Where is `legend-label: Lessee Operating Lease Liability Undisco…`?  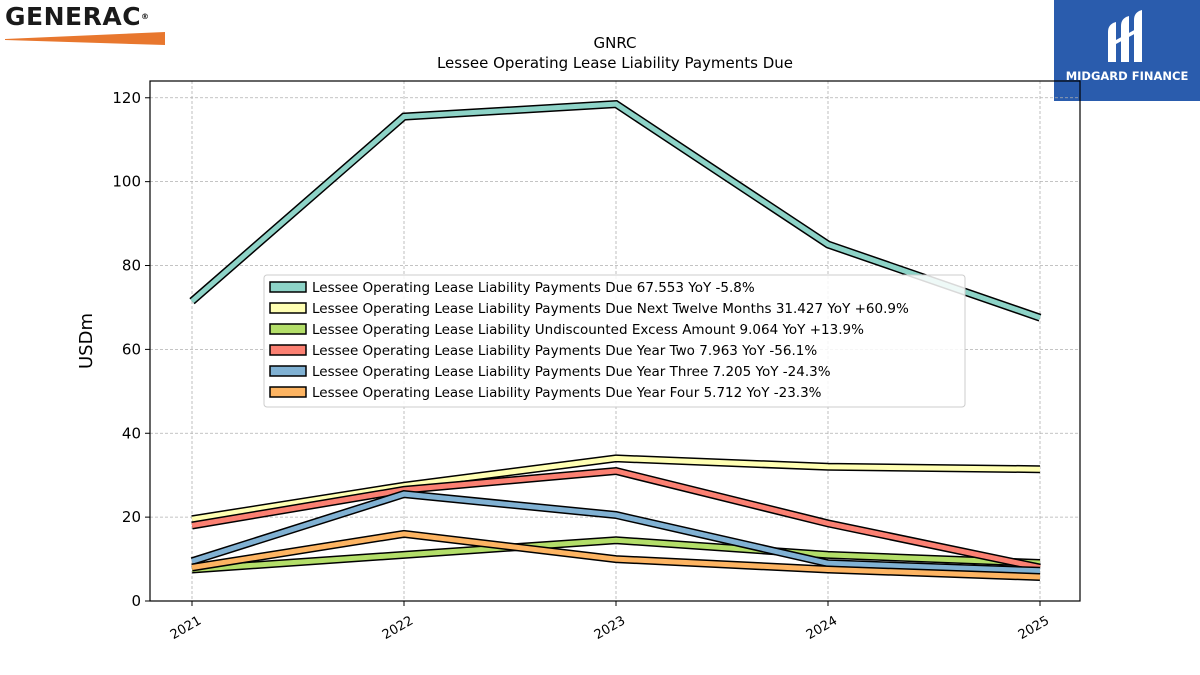 legend-label: Lessee Operating Lease Liability Undisco… is located at coordinates (588, 330).